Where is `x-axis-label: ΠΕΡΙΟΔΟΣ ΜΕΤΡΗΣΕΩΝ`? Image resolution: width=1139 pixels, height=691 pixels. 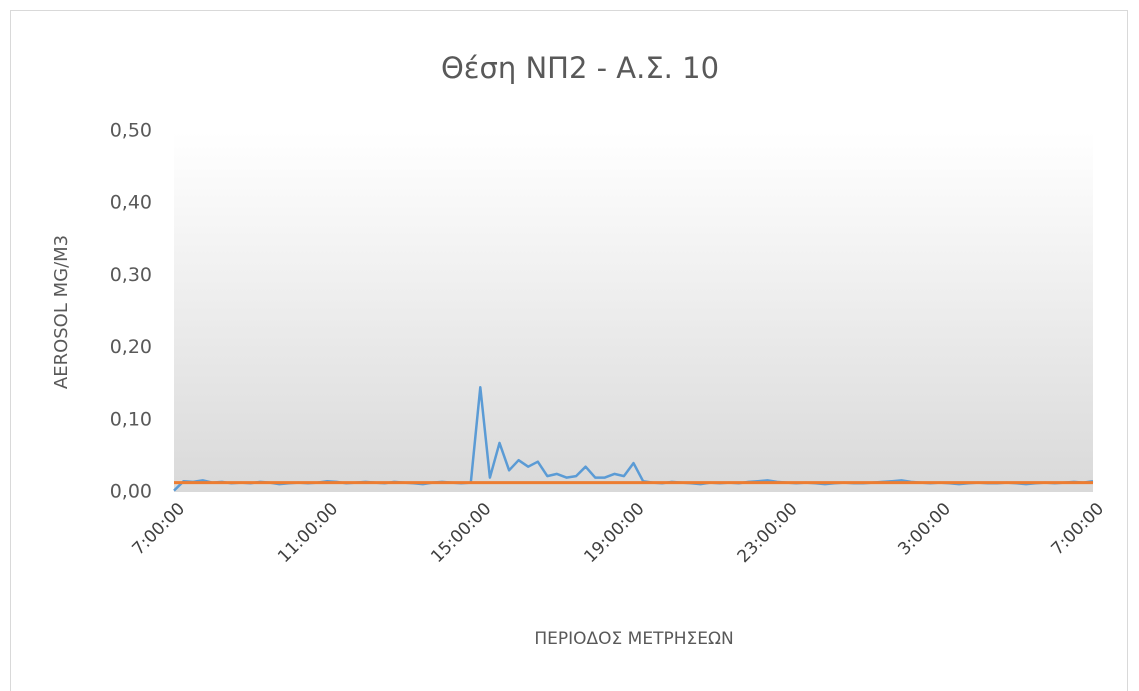 x-axis-label: ΠΕΡΙΟΔΟΣ ΜΕΤΡΗΣΕΩΝ is located at coordinates (633, 639).